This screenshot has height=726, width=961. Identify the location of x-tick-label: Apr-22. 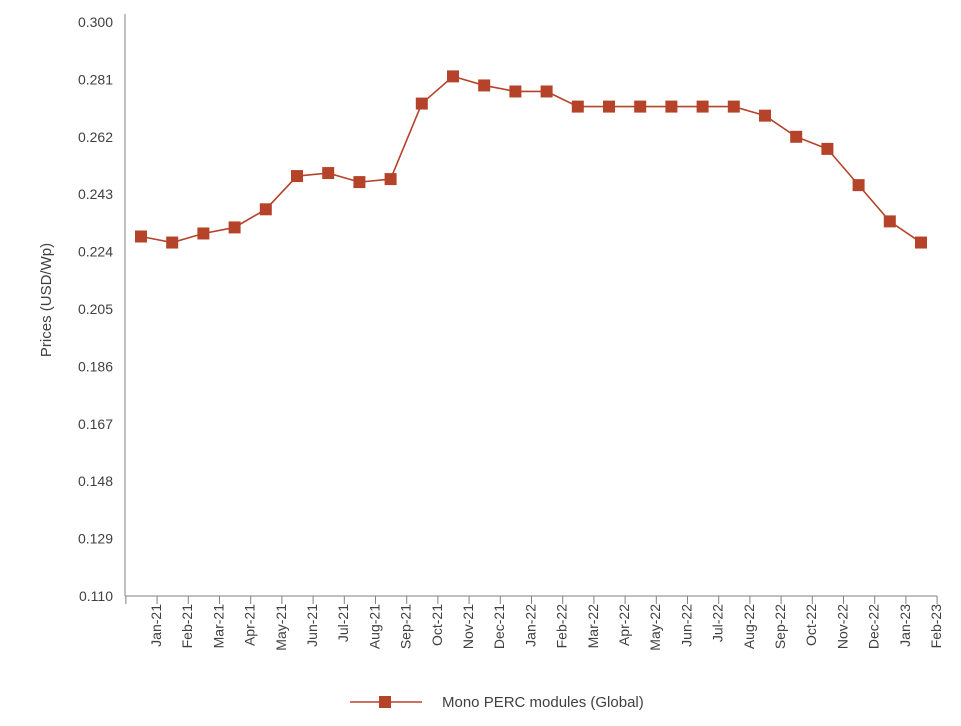
(624, 625).